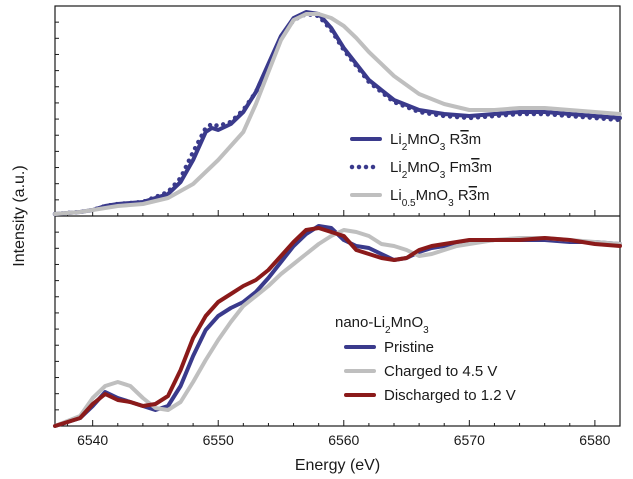 The width and height of the screenshot is (633, 479). What do you see at coordinates (594, 440) in the screenshot?
I see `x-tick-label: 6580` at bounding box center [594, 440].